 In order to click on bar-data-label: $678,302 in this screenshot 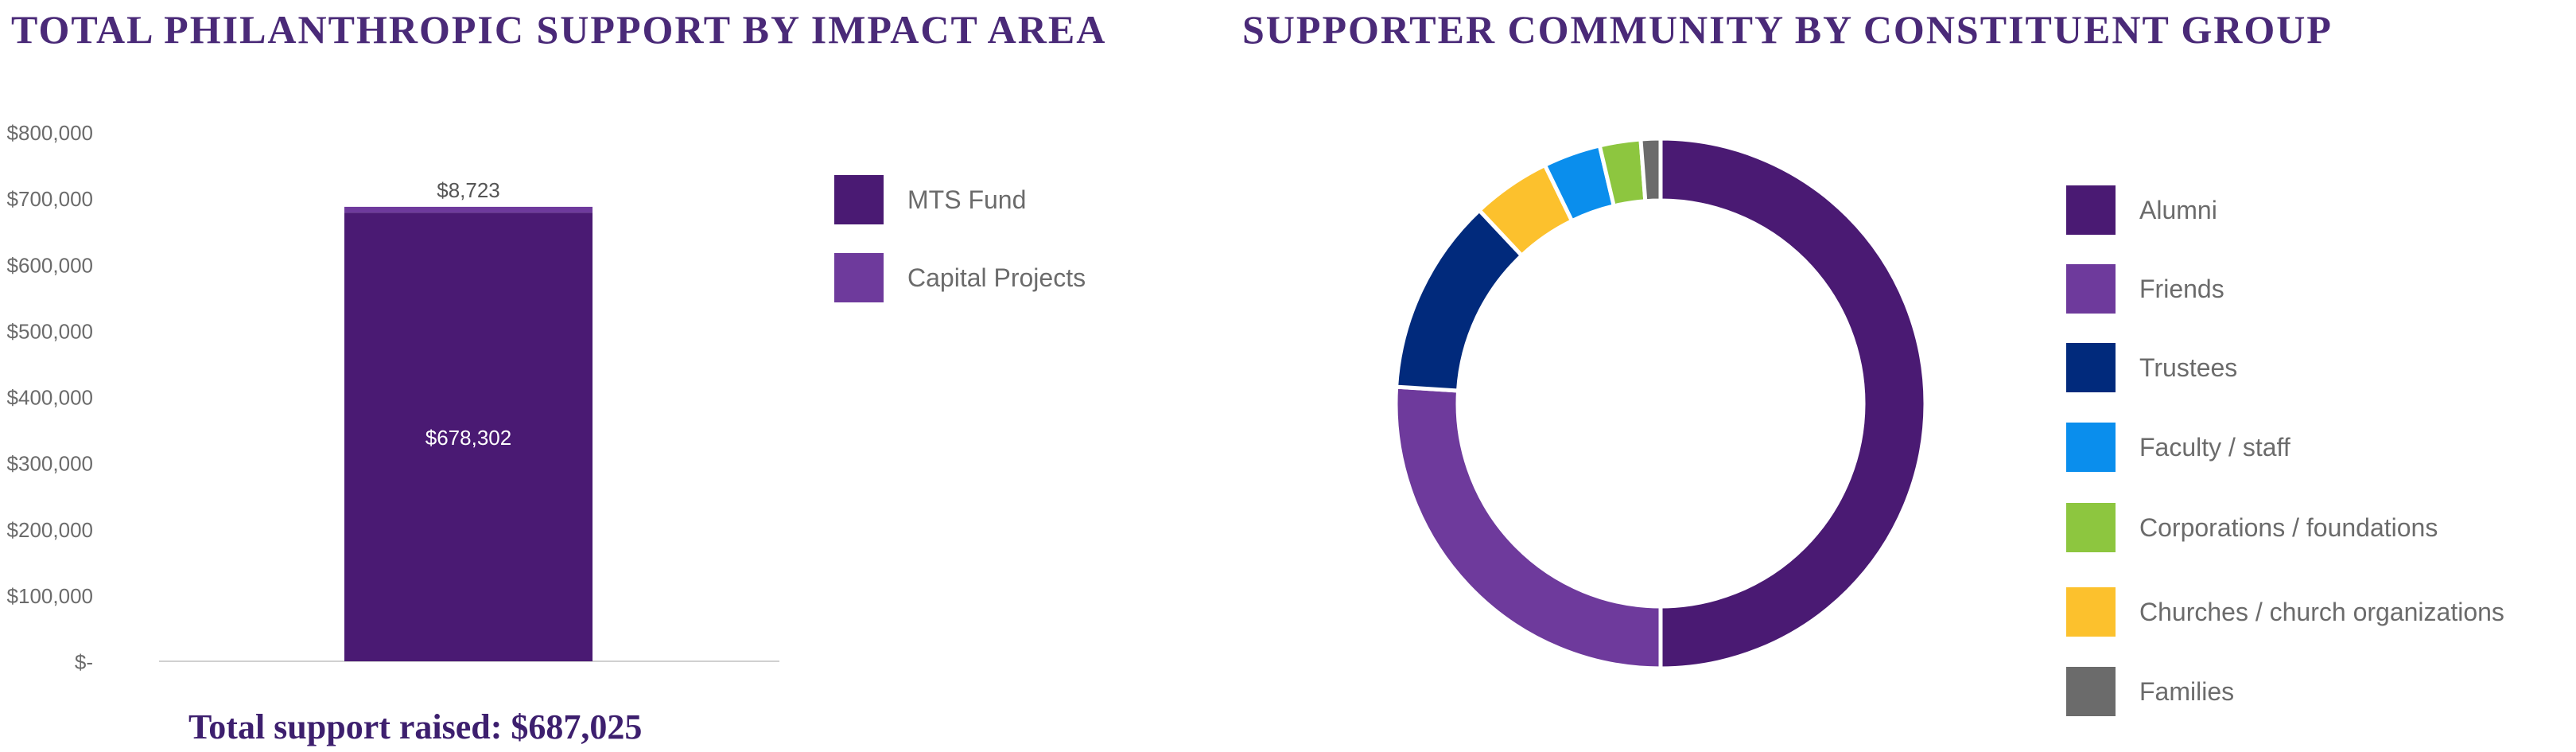, I will do `click(468, 438)`.